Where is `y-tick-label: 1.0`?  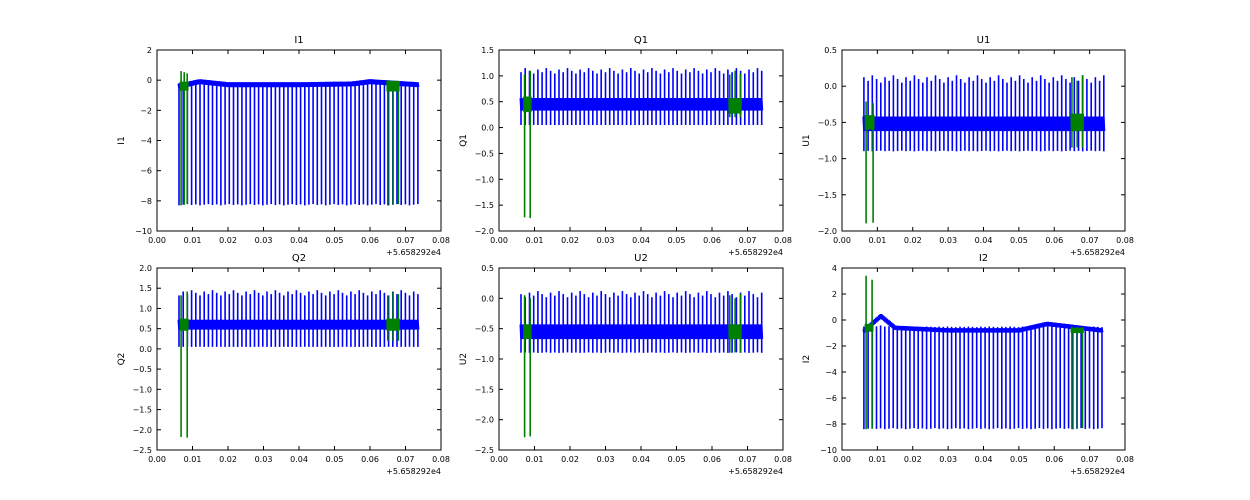 y-tick-label: 1.0 is located at coordinates (487, 76).